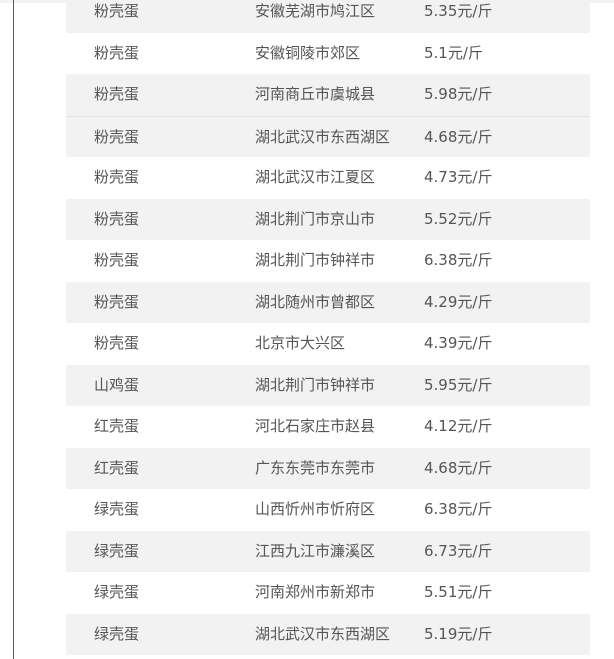 The height and width of the screenshot is (659, 614). What do you see at coordinates (315, 177) in the screenshot?
I see `region-cell: 湖北武汉市江夏区` at bounding box center [315, 177].